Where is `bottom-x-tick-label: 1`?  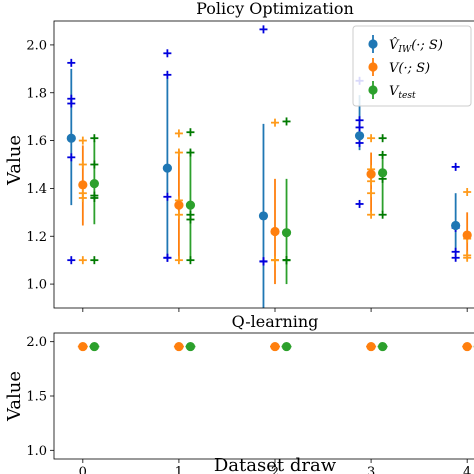 bottom-x-tick-label: 1 is located at coordinates (179, 469).